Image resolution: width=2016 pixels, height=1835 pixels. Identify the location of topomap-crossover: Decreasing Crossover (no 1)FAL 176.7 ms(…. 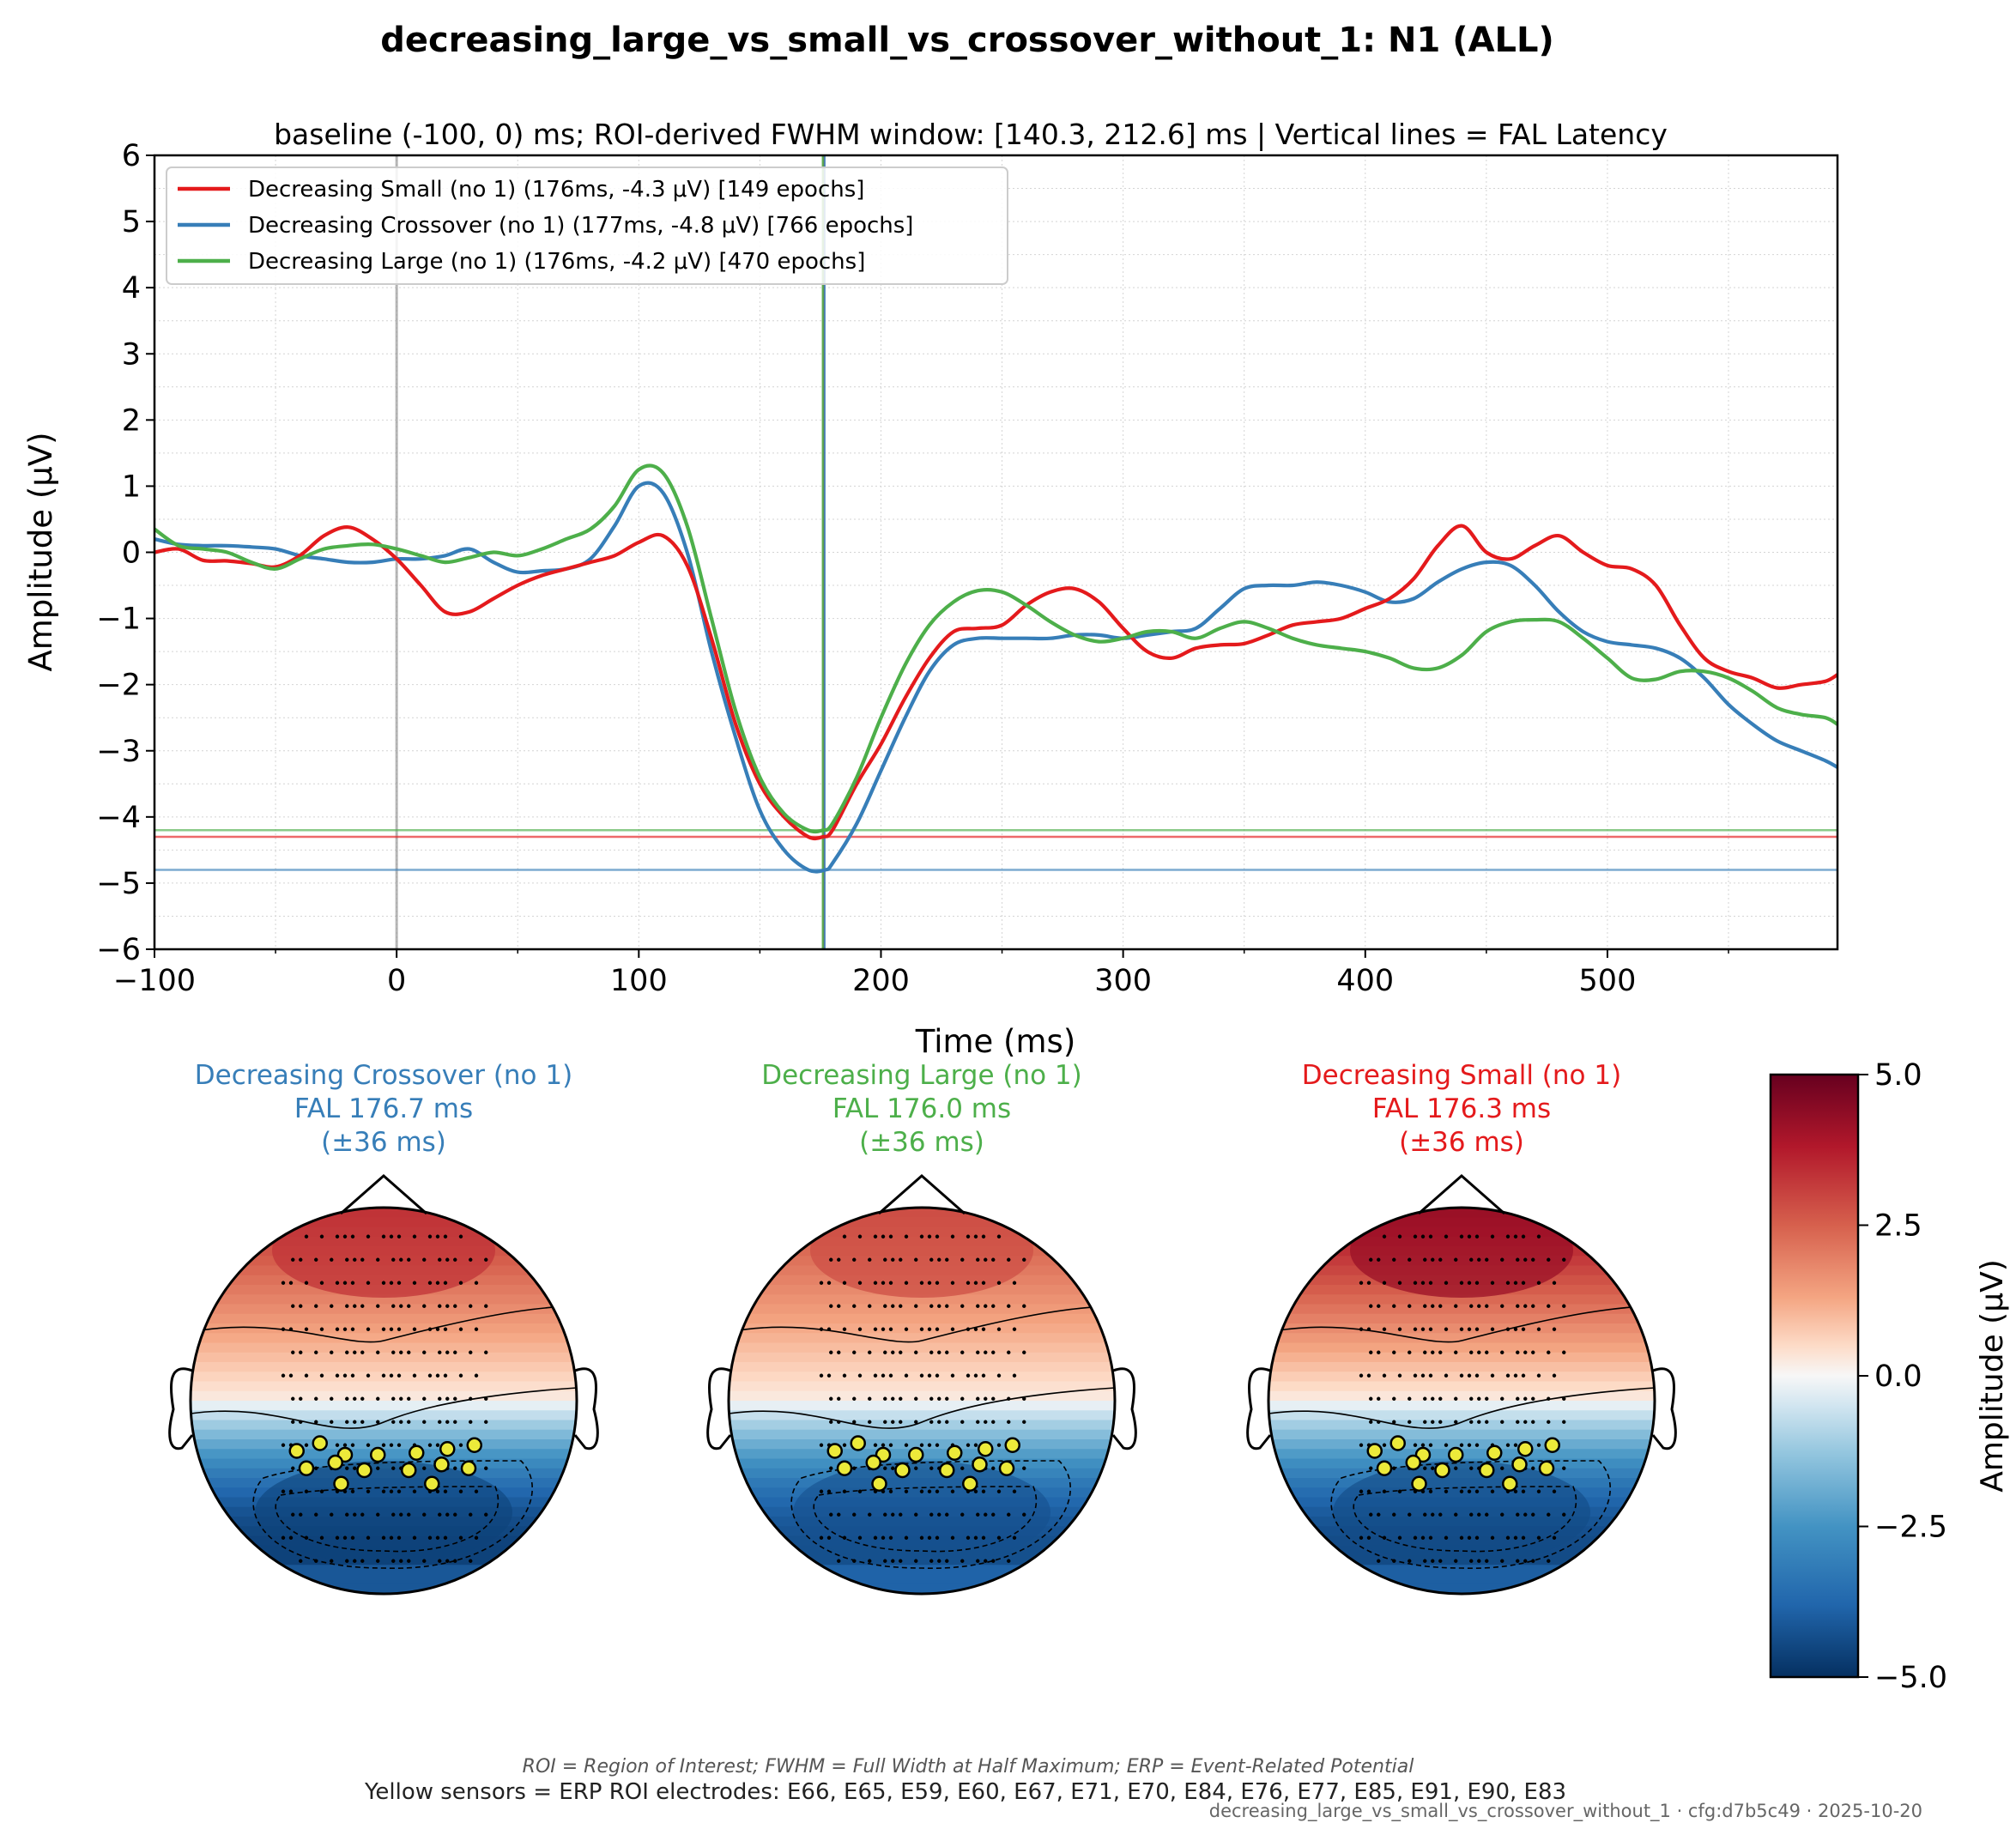
(383, 1328).